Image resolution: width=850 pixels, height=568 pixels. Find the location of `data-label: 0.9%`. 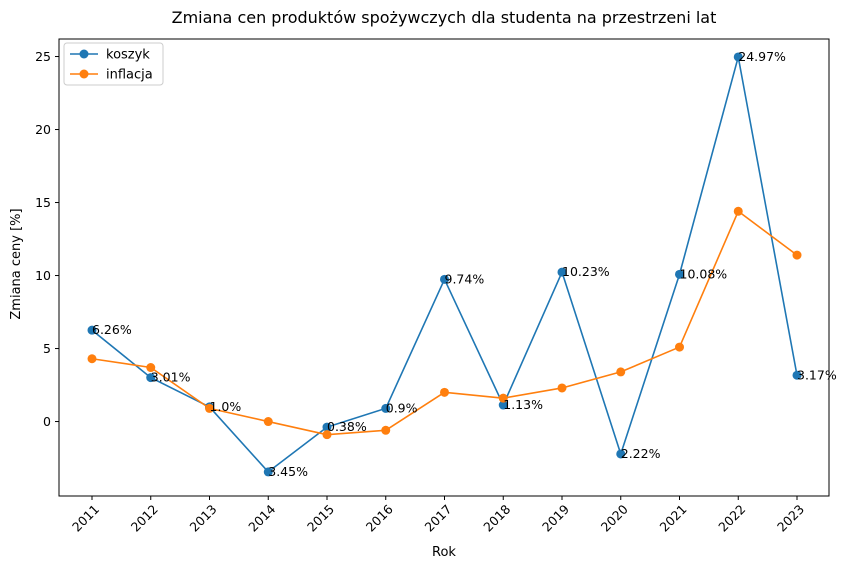

data-label: 0.9% is located at coordinates (402, 407).